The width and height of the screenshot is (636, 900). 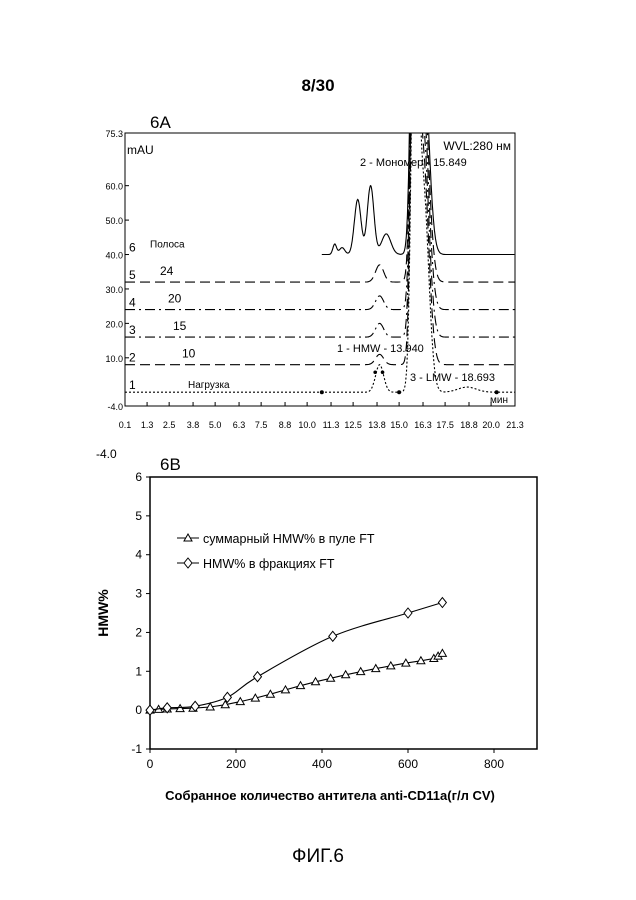 I want to click on y-tick-label: 3, so click(x=138, y=594).